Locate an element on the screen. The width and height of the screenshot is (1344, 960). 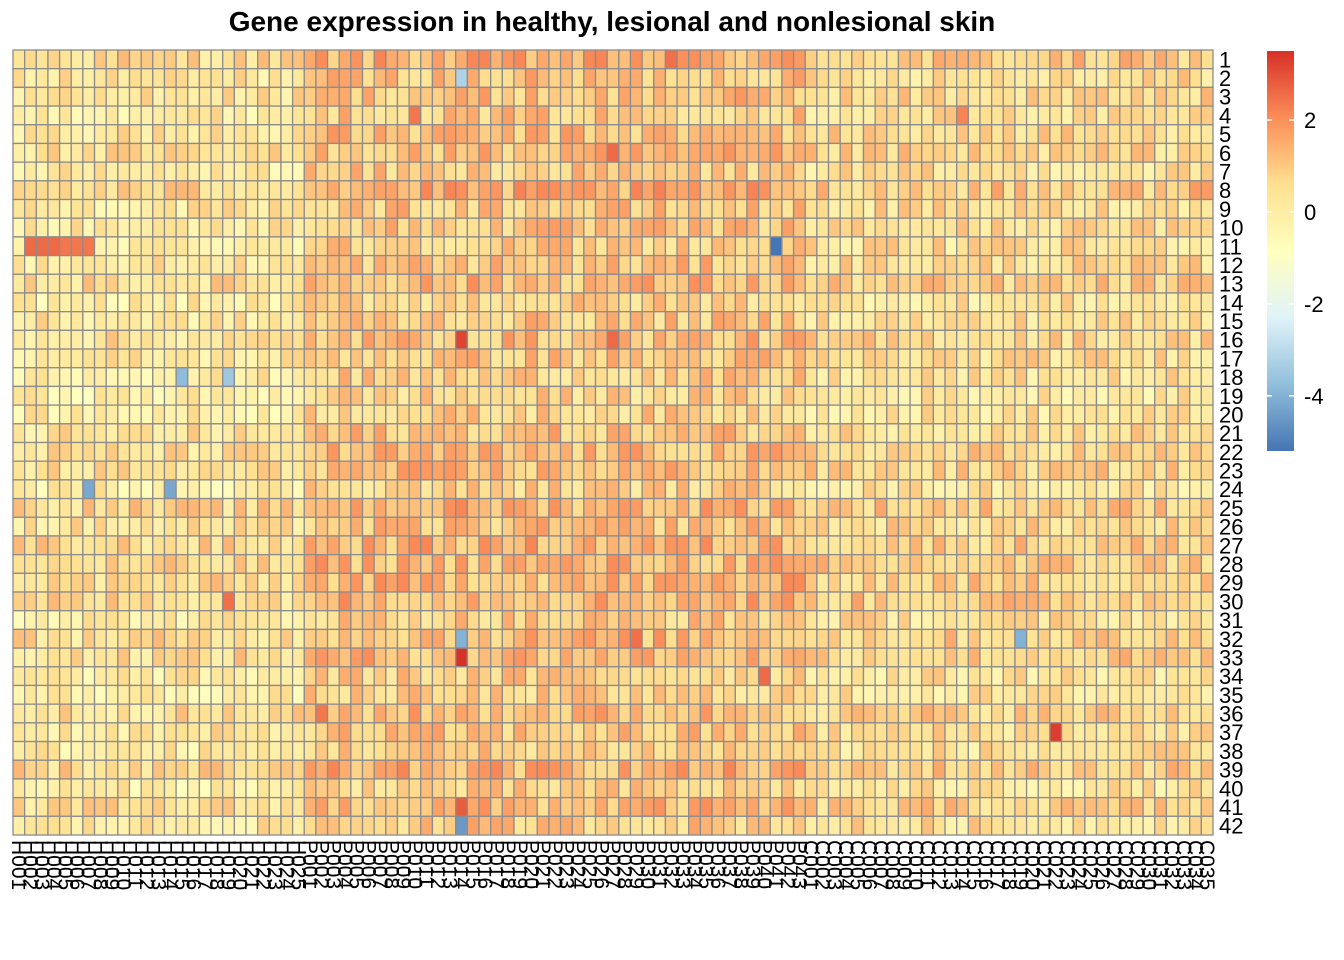
column-label: C020 is located at coordinates (1031, 865).